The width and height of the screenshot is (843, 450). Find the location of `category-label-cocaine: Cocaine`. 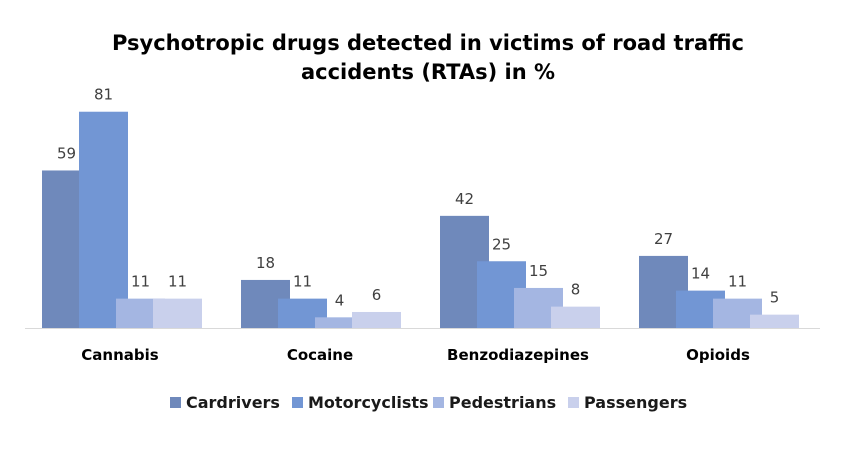

category-label-cocaine: Cocaine is located at coordinates (320, 355).